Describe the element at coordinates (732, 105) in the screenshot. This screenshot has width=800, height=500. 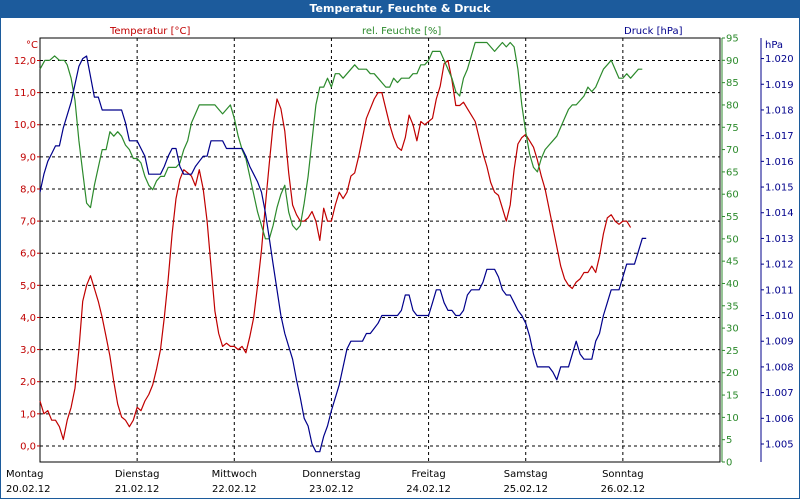
I see `humidity-tick-label: 80` at that location.